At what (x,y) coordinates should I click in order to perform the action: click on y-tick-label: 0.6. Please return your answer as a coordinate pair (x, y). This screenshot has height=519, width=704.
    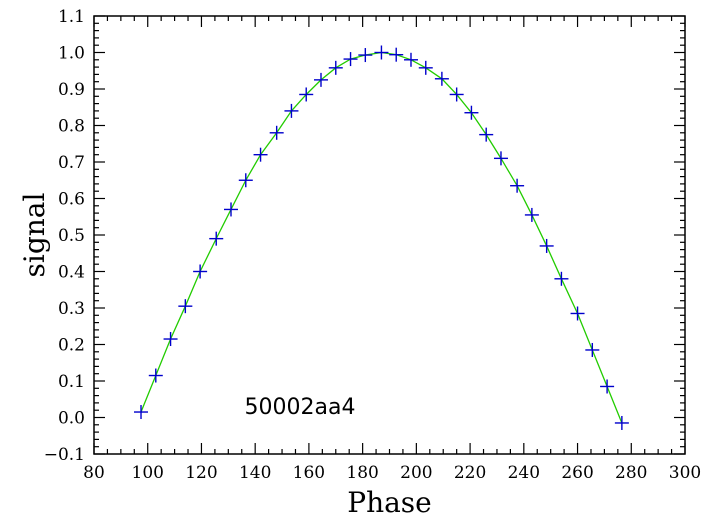
    Looking at the image, I should click on (71, 200).